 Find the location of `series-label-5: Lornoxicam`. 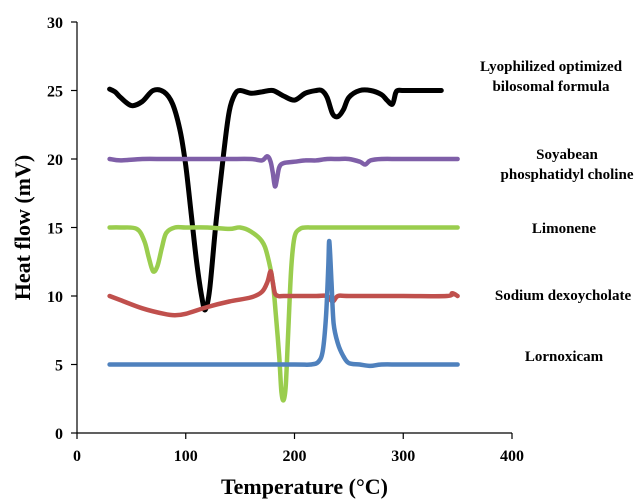

series-label-5: Lornoxicam is located at coordinates (564, 357).